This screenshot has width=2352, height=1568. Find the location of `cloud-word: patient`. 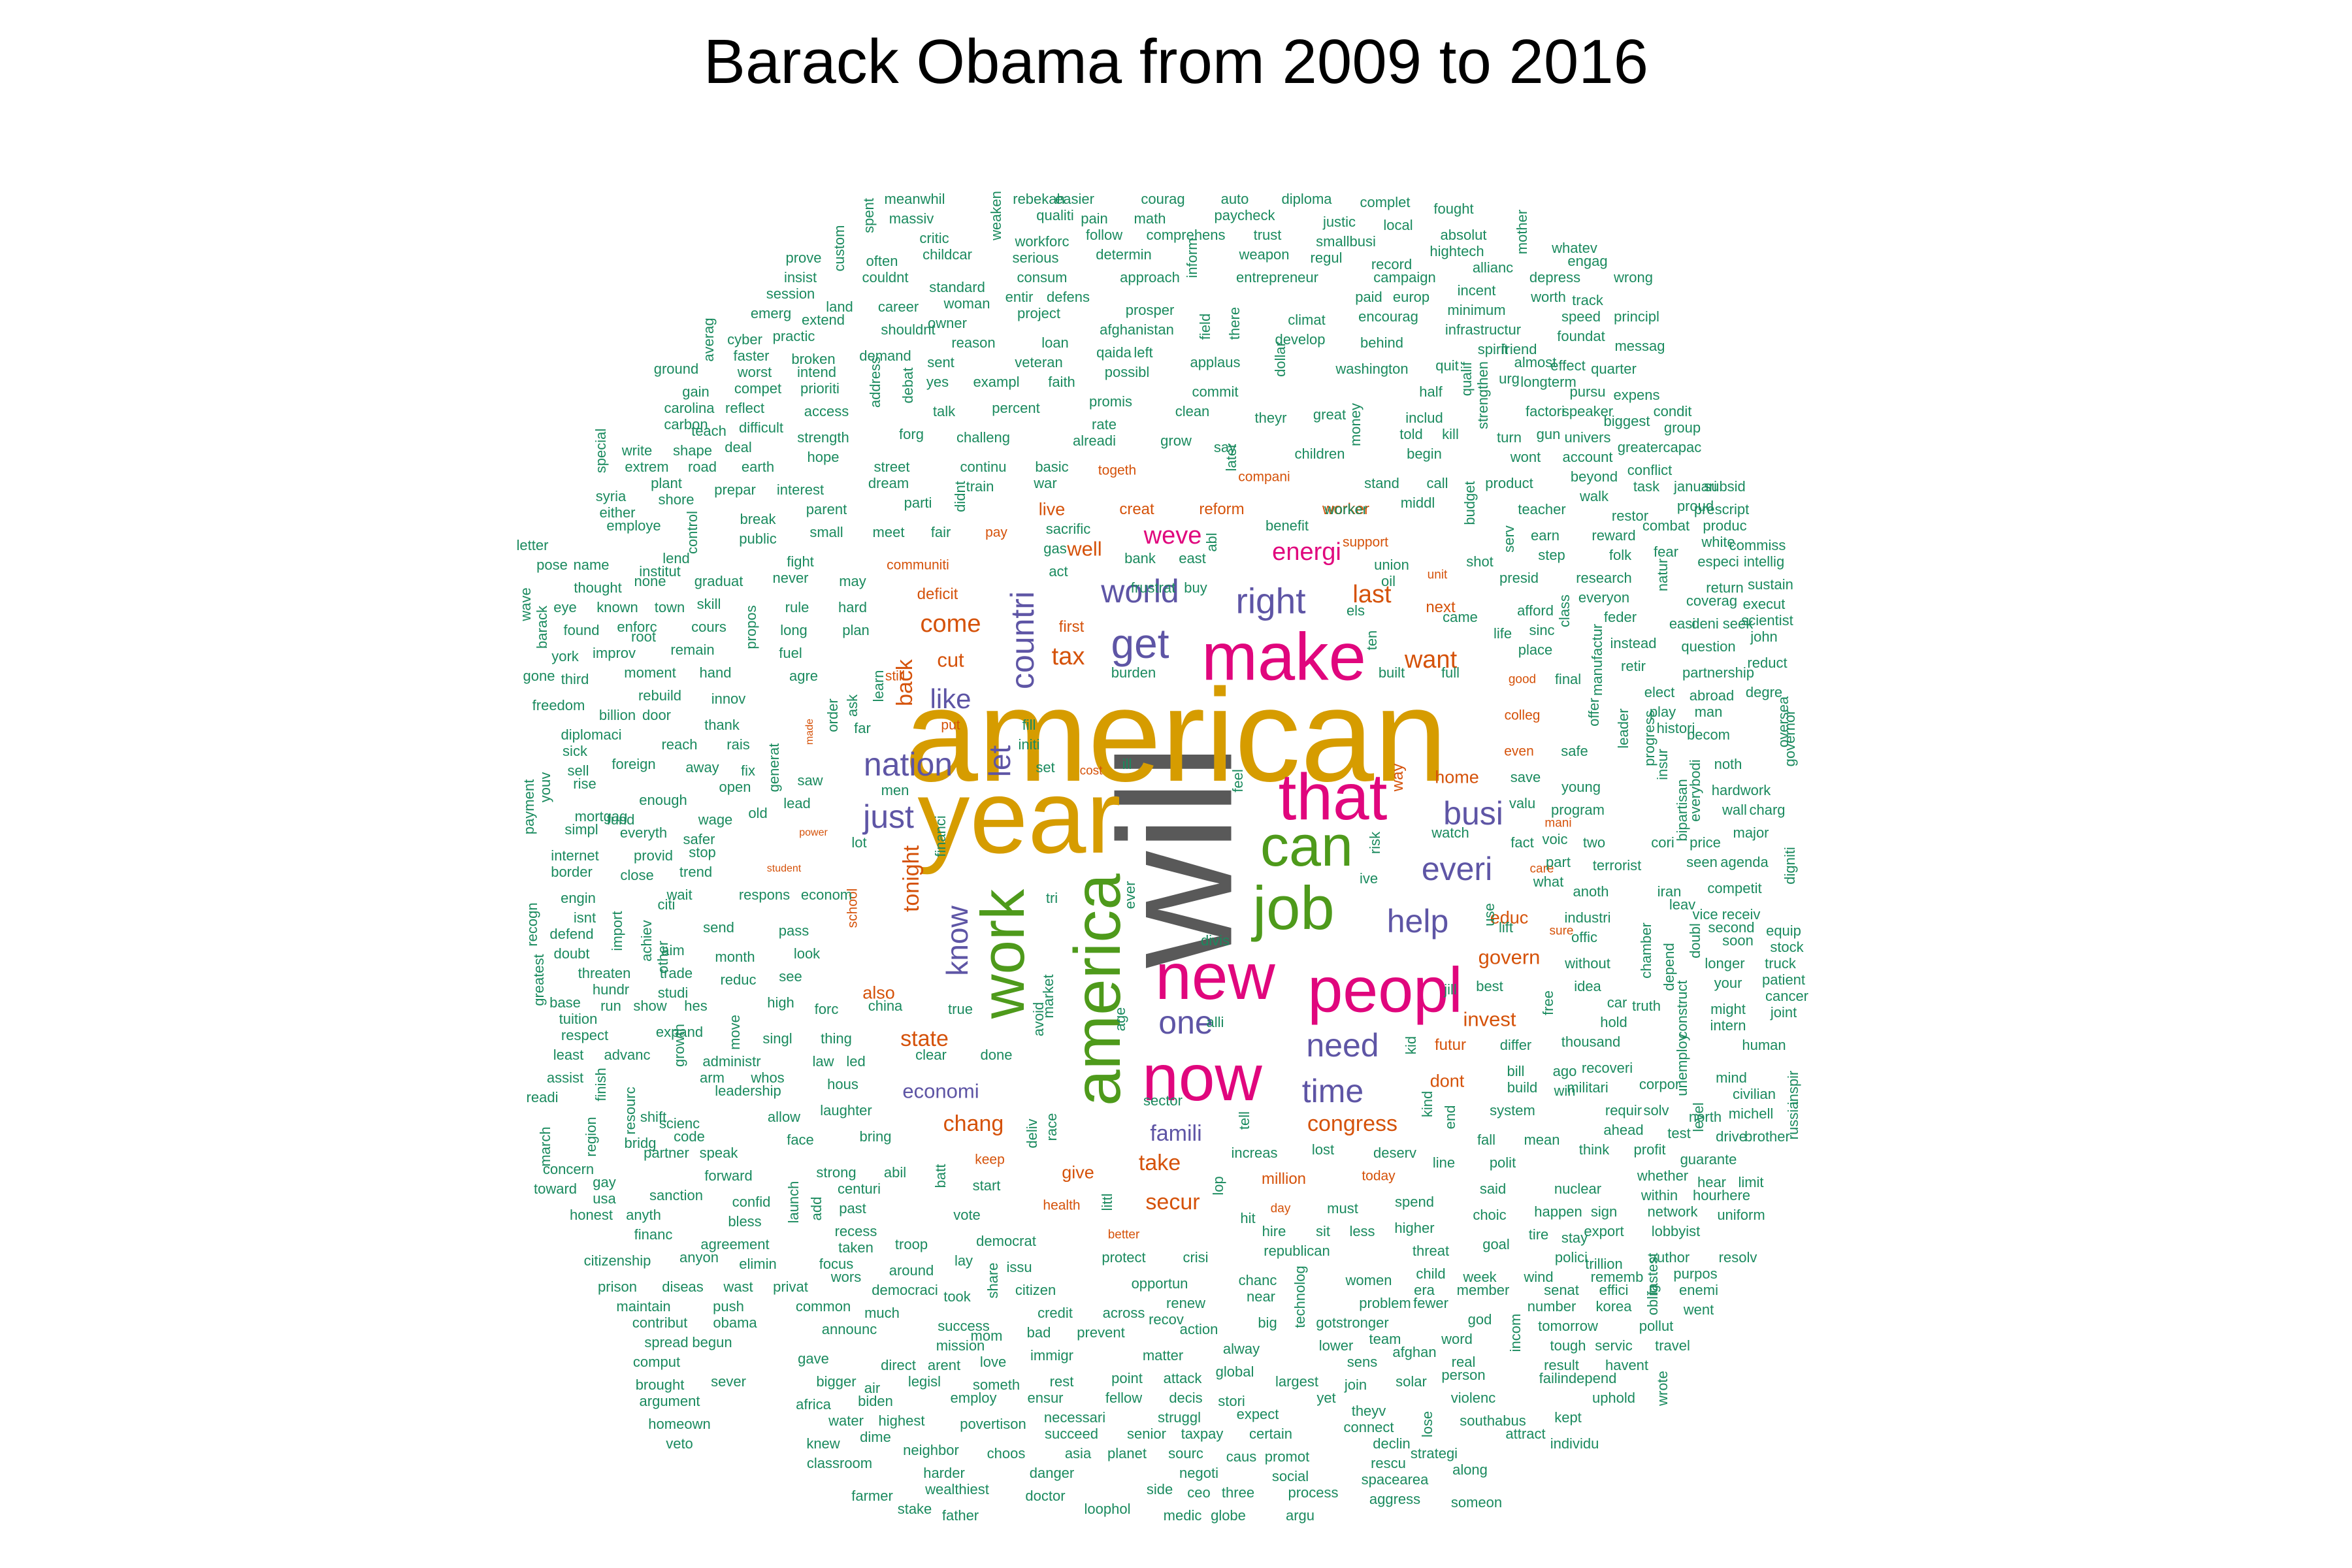

cloud-word: patient is located at coordinates (1783, 980).